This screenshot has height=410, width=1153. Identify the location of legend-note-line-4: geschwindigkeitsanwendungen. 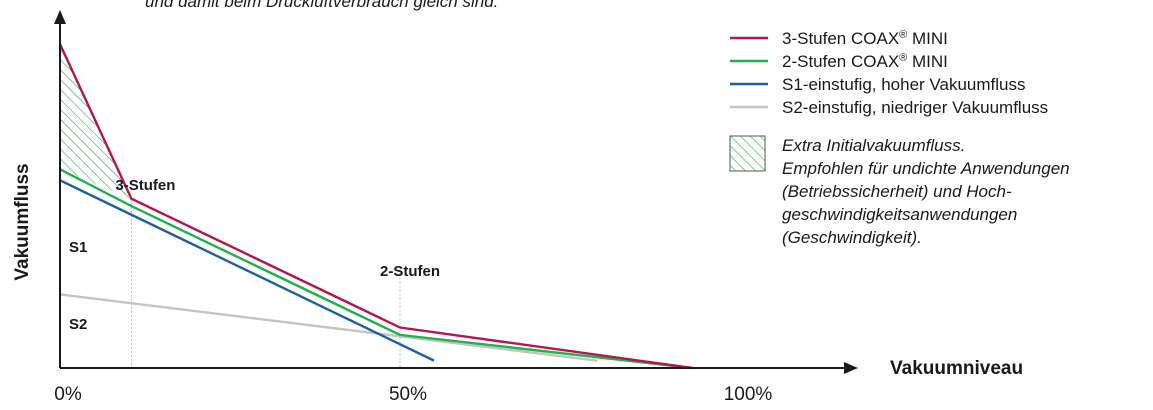
(899, 214).